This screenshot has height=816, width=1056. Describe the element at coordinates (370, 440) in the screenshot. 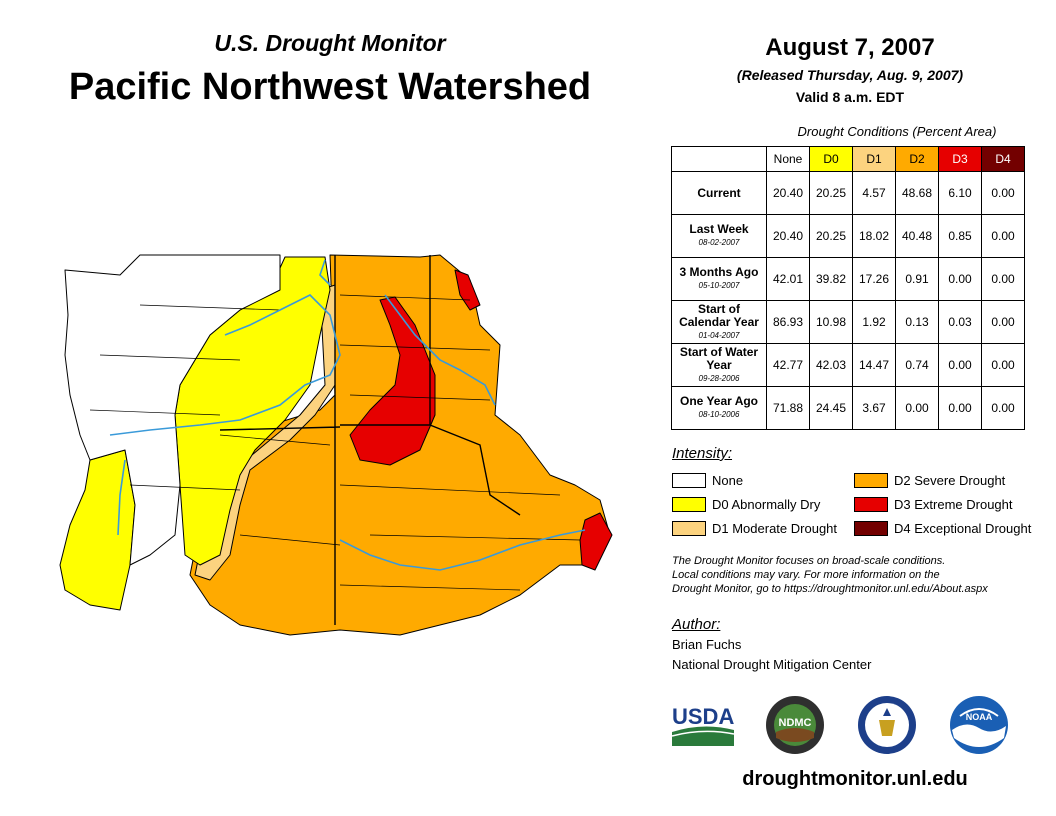

I see `state-boundaries` at that location.